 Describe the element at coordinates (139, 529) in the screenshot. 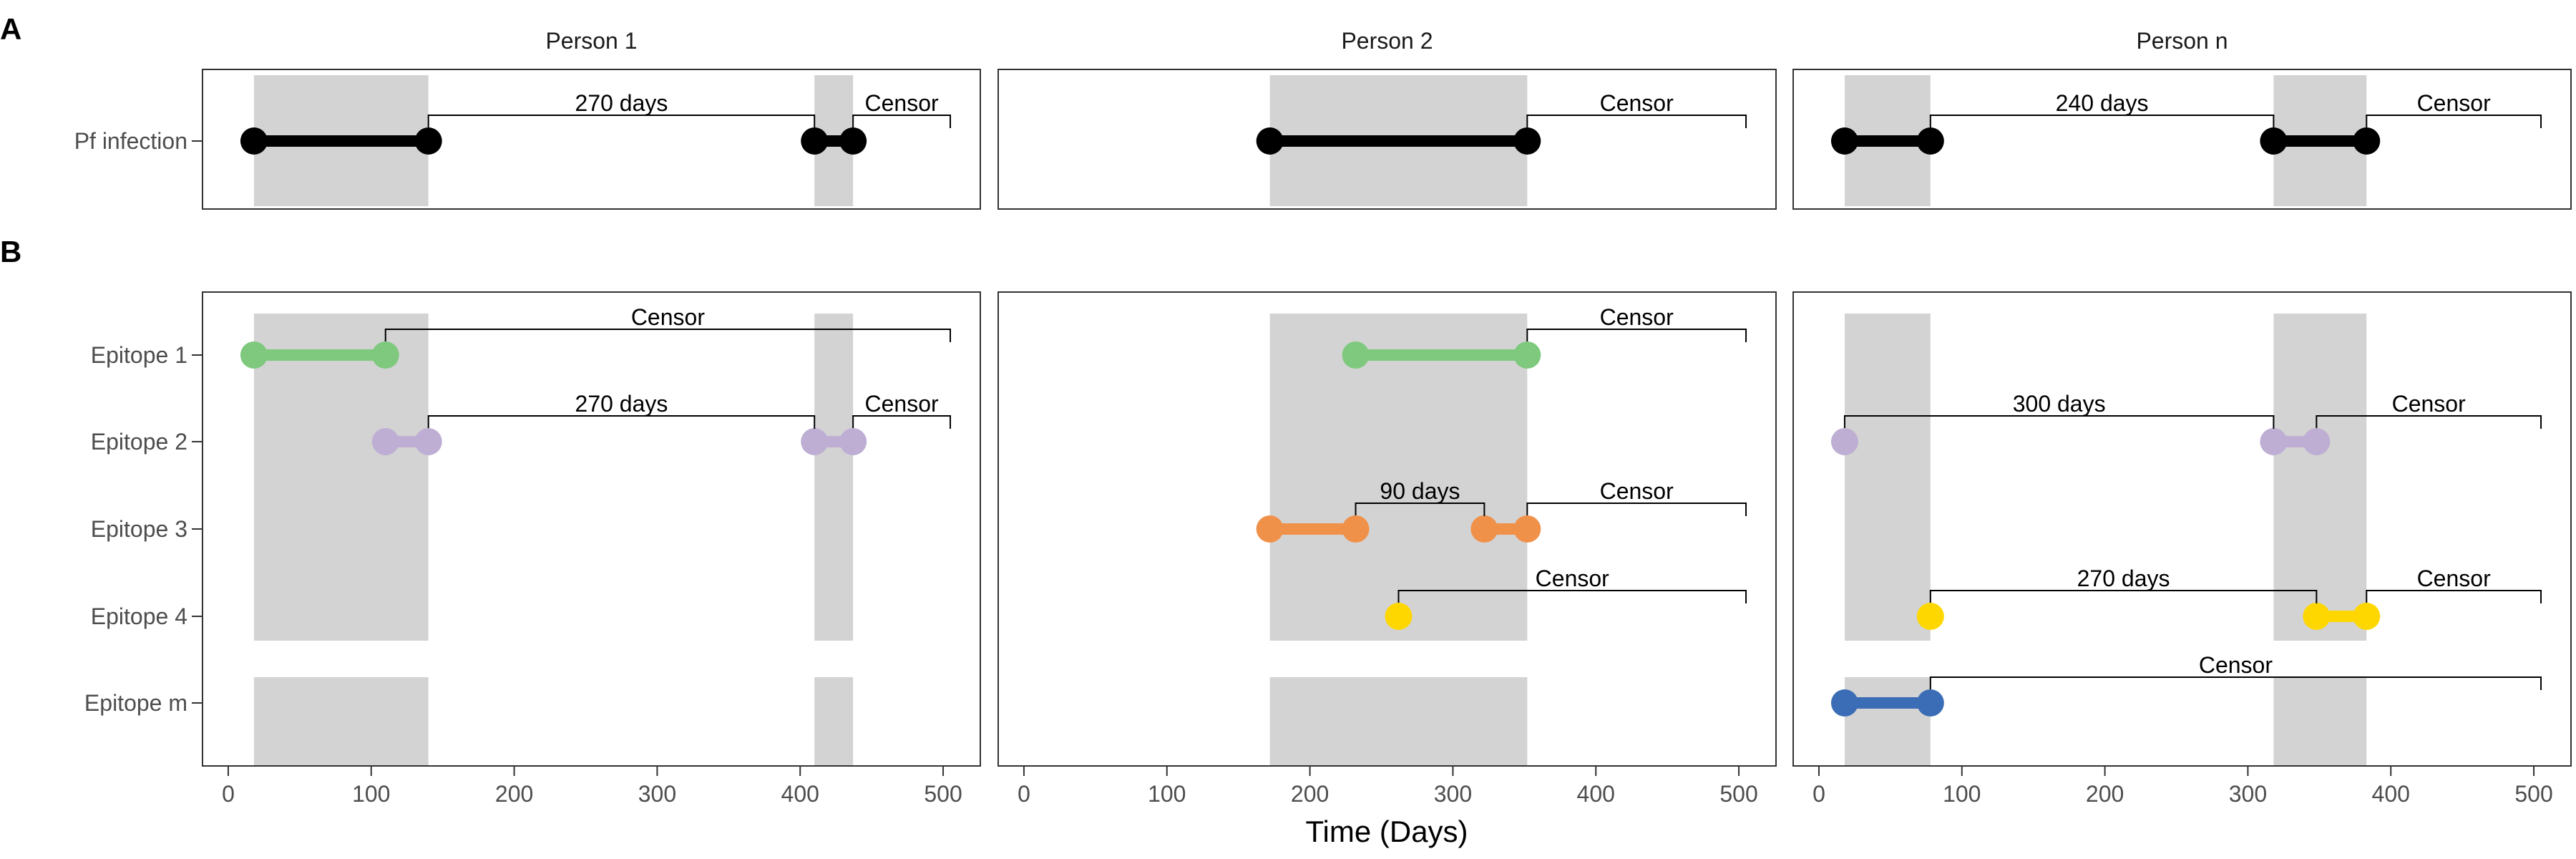

I see `row-label-epitope-3: Epitope 3` at that location.